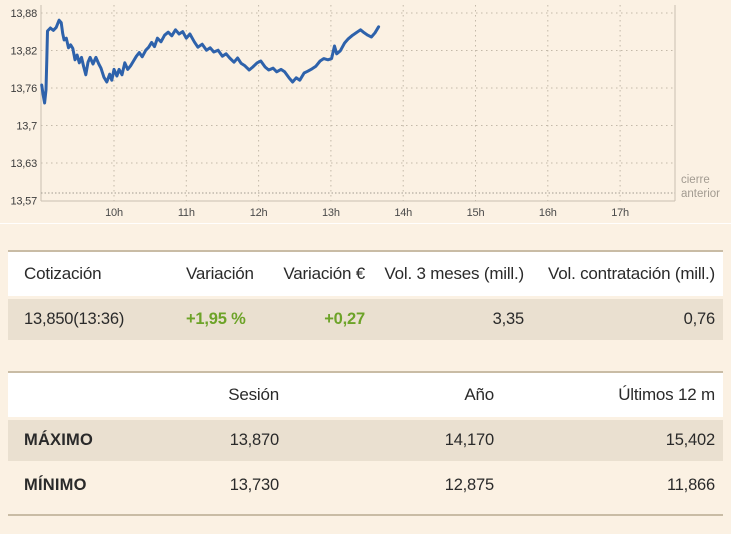 This screenshot has height=534, width=731. I want to click on maximo-row: MÁXIMO 13,870 14,170 15,402, so click(365, 441).